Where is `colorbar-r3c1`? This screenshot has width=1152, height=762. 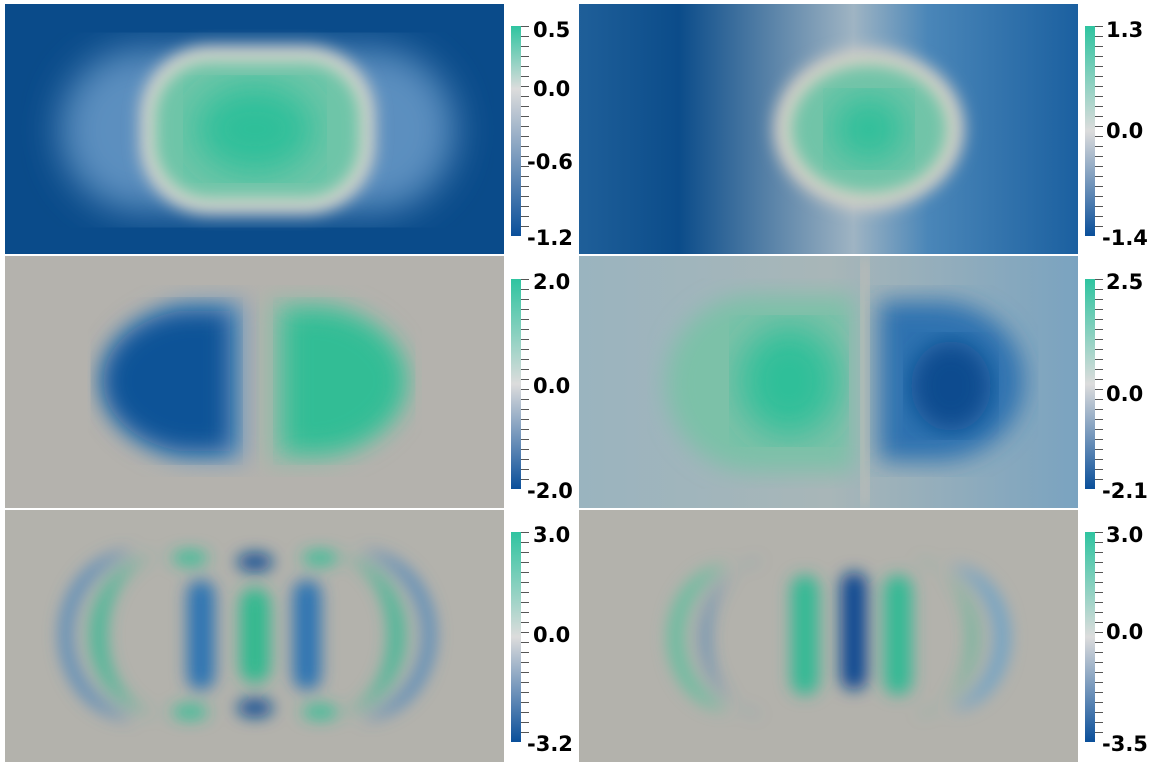 colorbar-r3c1 is located at coordinates (516, 637).